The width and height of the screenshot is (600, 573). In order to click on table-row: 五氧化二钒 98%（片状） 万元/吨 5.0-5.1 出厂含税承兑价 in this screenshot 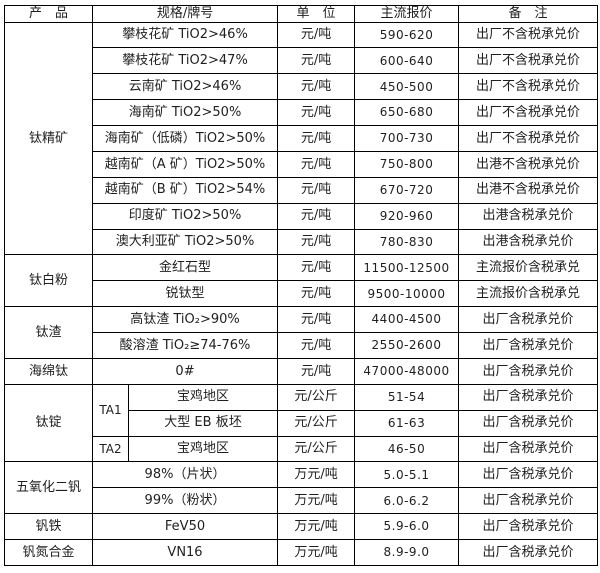, I will do `click(301, 488)`.